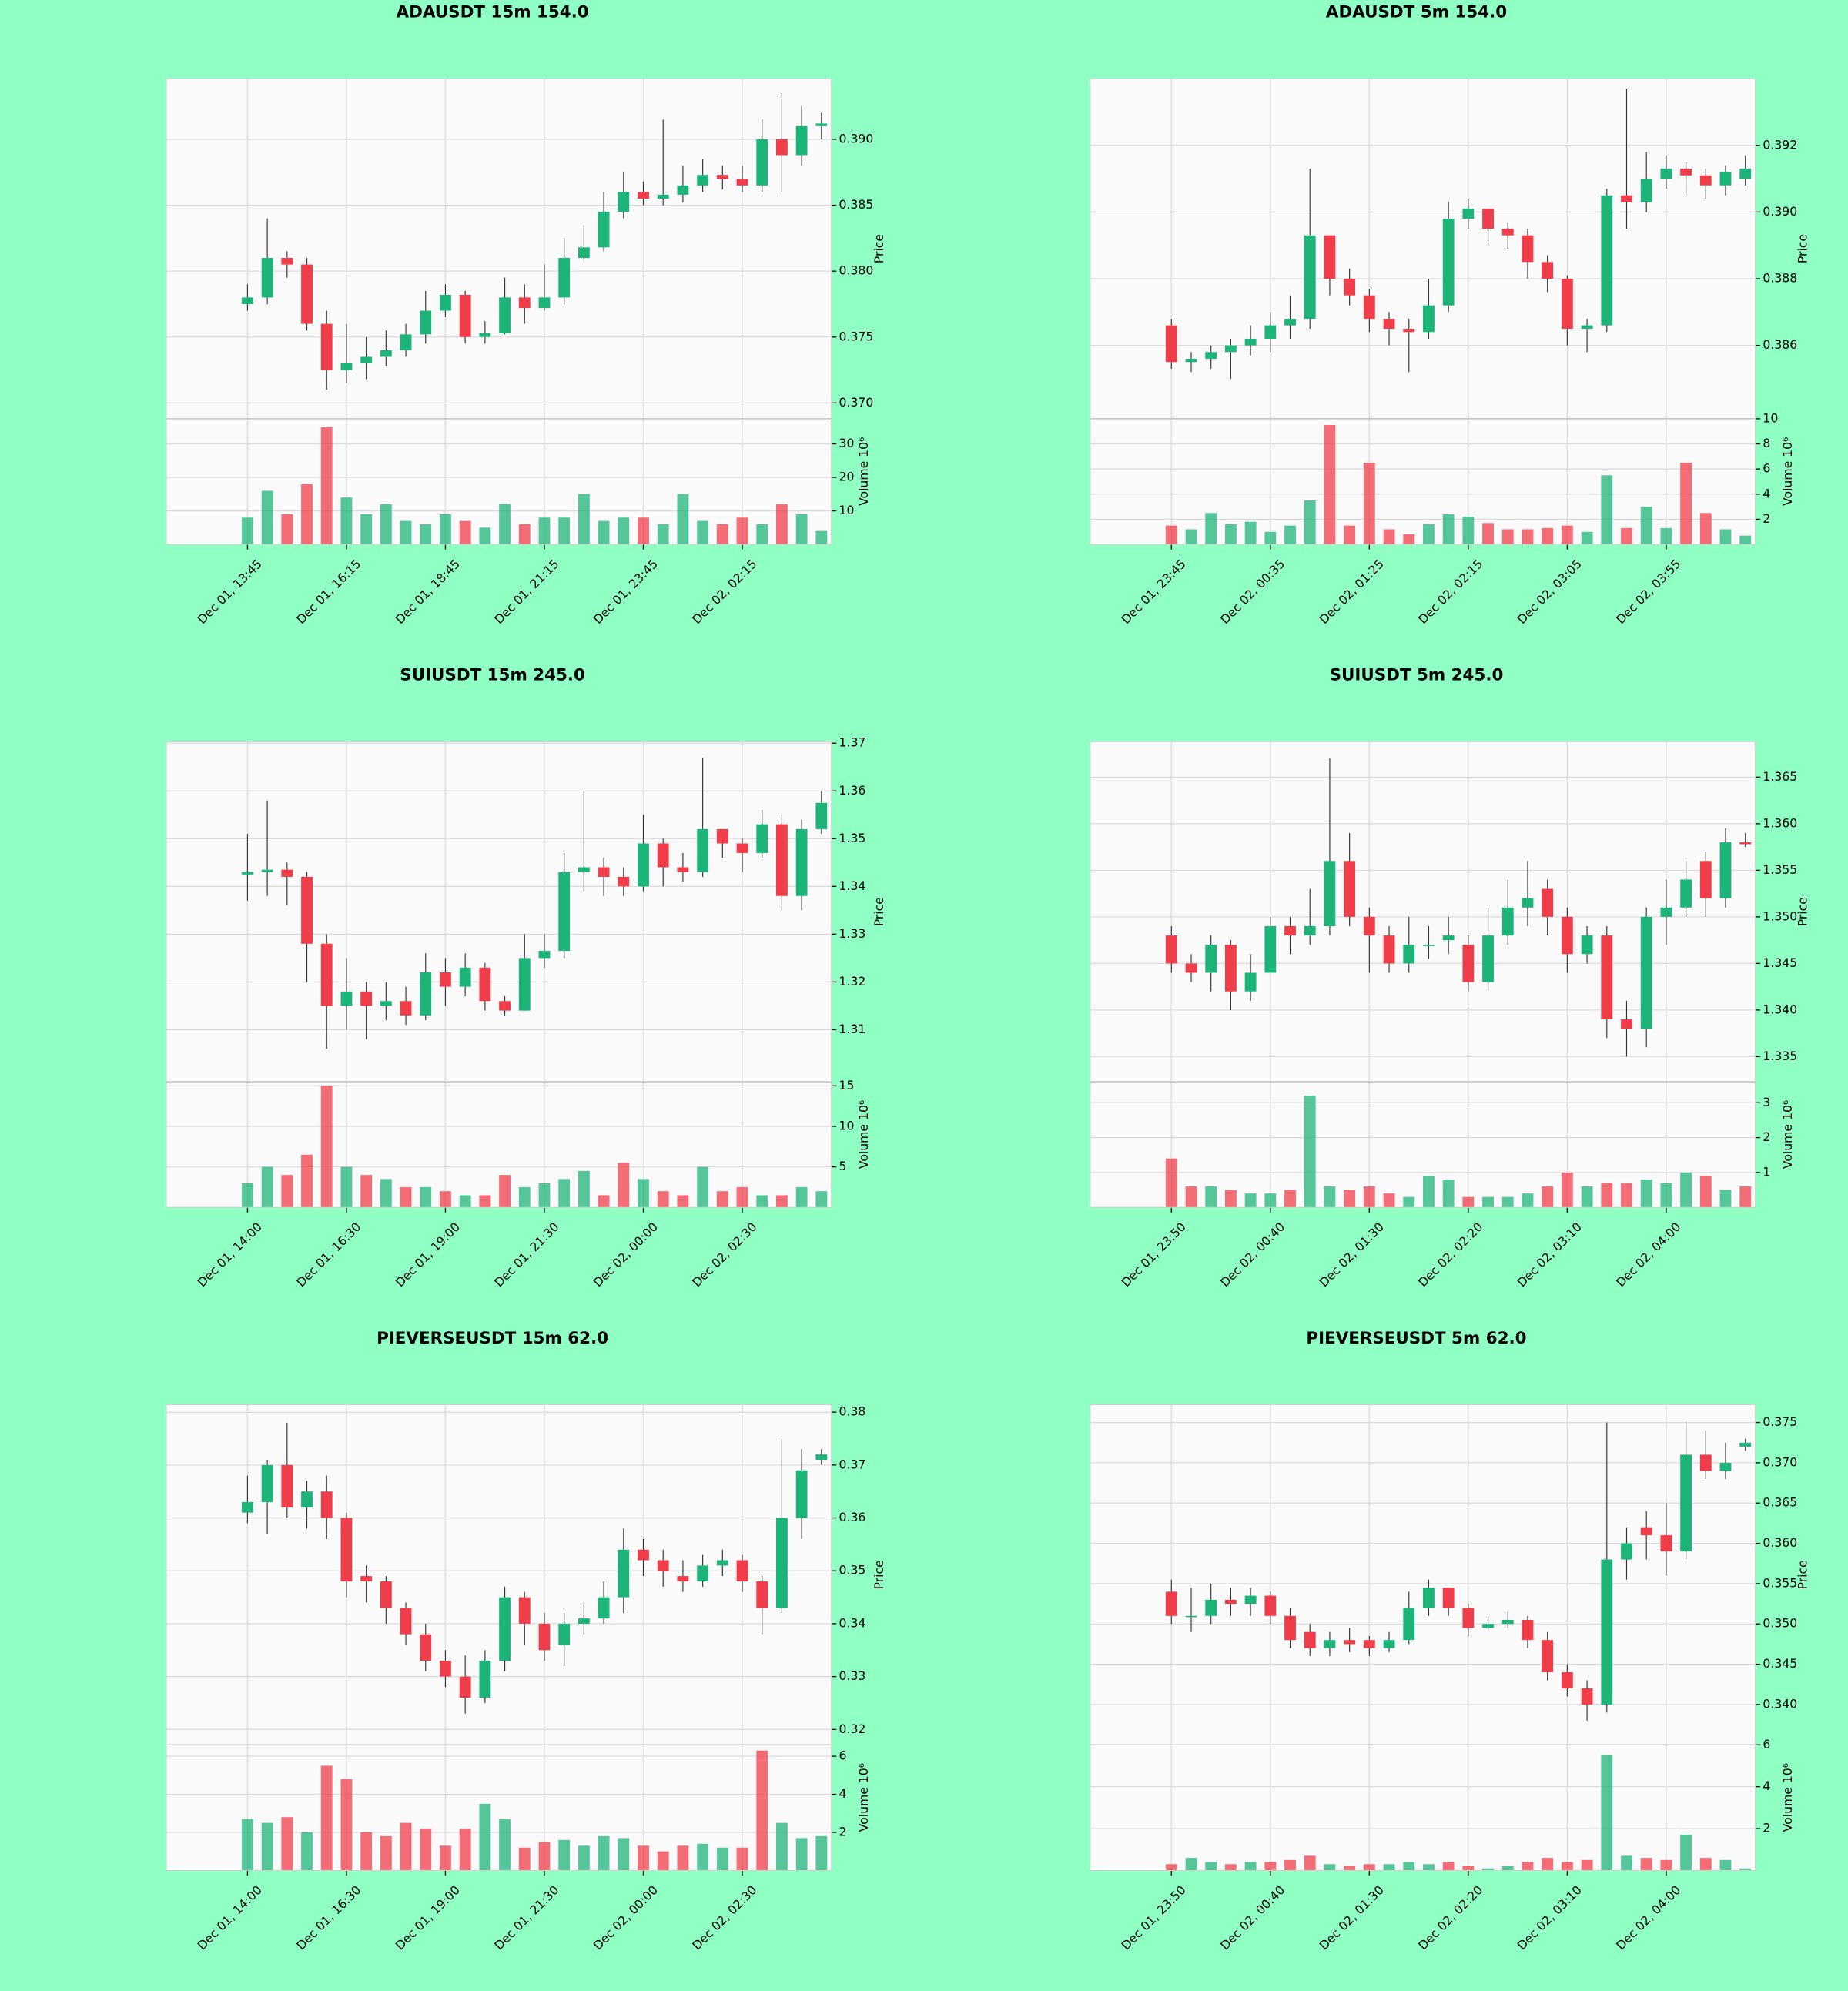 The width and height of the screenshot is (1848, 1991). I want to click on x-tick-label: Dec 02, 02:15, so click(1450, 592).